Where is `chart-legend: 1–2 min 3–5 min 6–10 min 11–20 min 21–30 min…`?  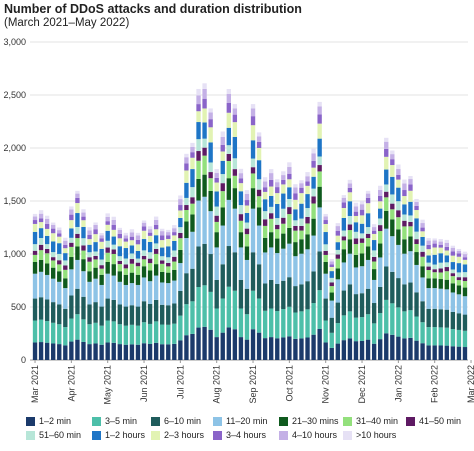
chart-legend: 1–2 min 3–5 min 6–10 min 11–20 min 21–30 min… is located at coordinates (246, 428).